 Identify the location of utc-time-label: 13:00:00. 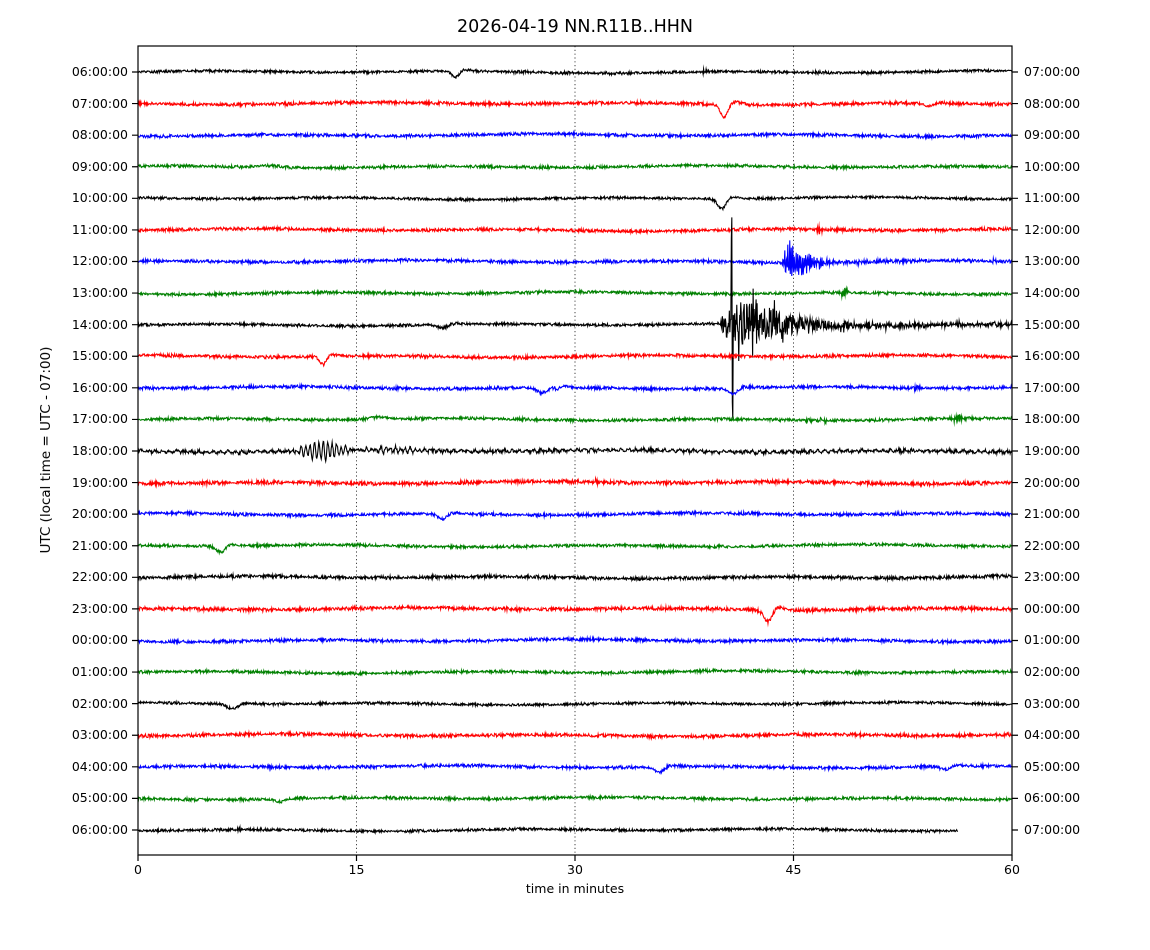
(99, 292).